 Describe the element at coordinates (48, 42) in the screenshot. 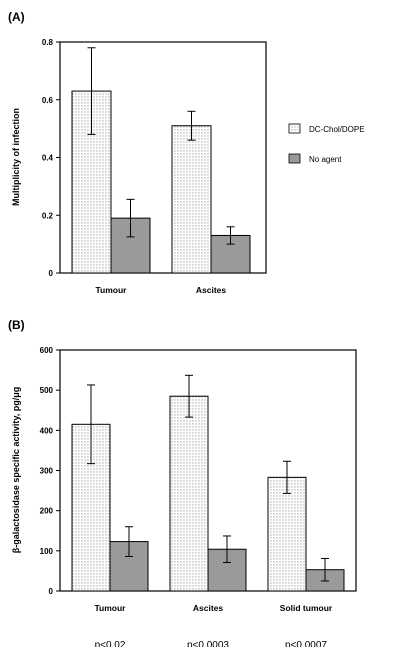

I see `y-tick-label: 0.8` at that location.